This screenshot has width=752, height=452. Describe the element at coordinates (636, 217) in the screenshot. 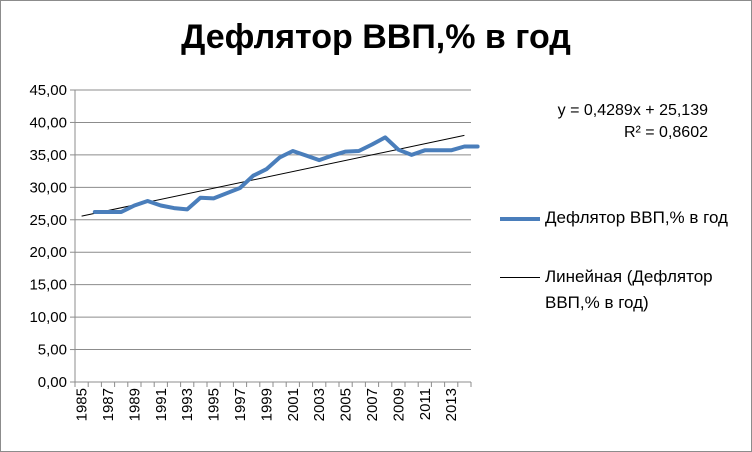

I see `legend-label-series: Дефлятор ВВП,% в год` at that location.